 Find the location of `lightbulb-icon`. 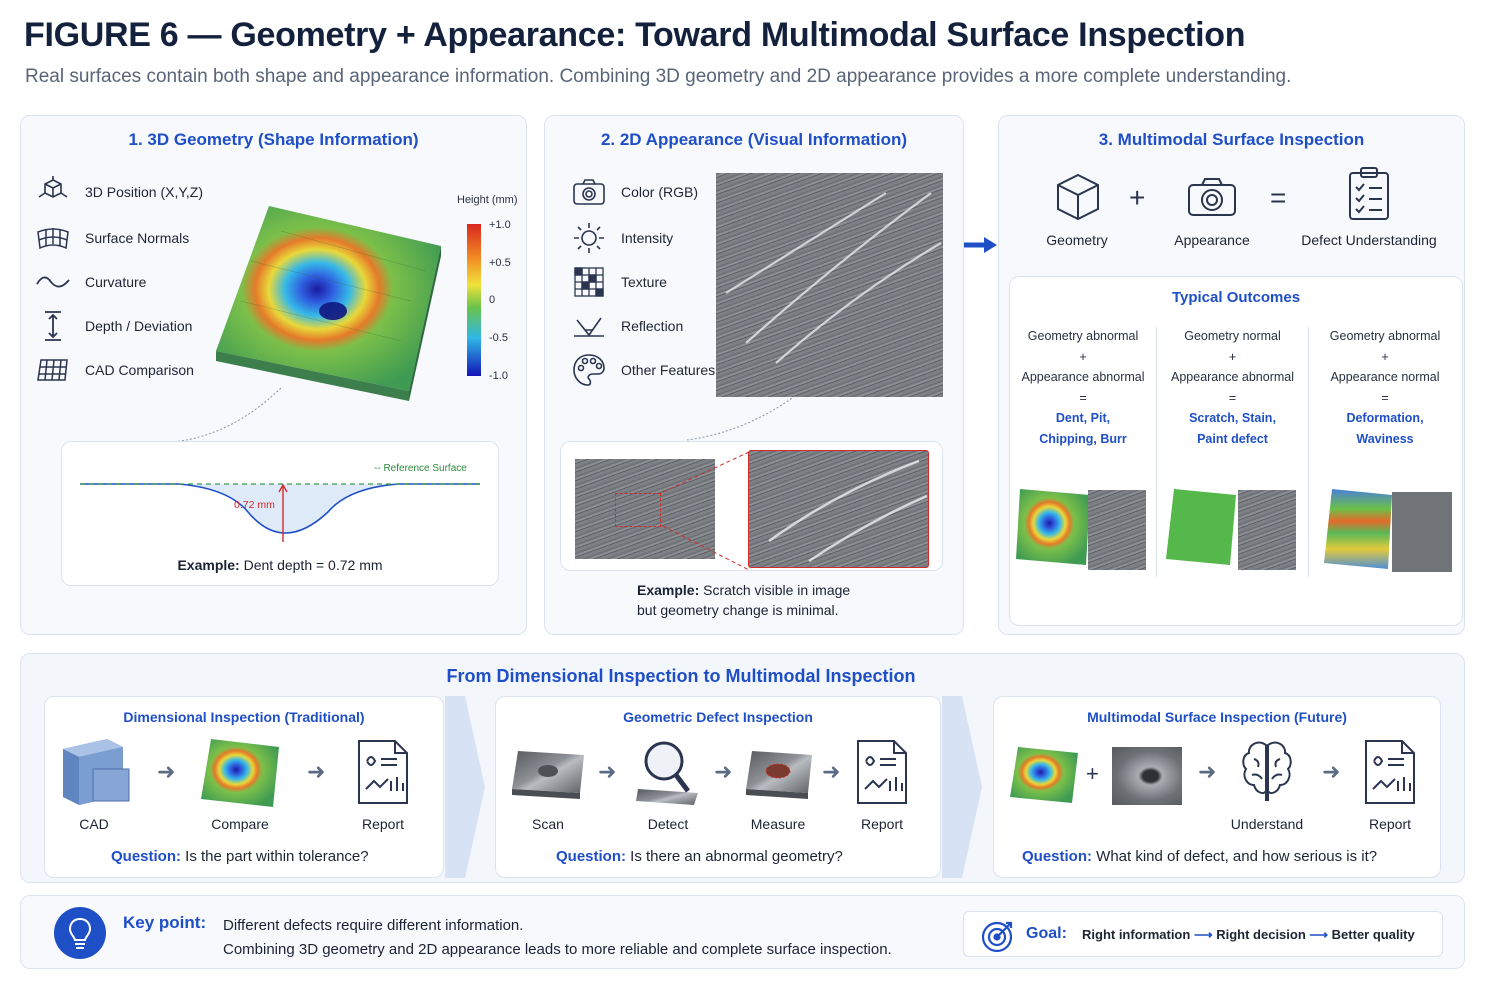

lightbulb-icon is located at coordinates (80, 933).